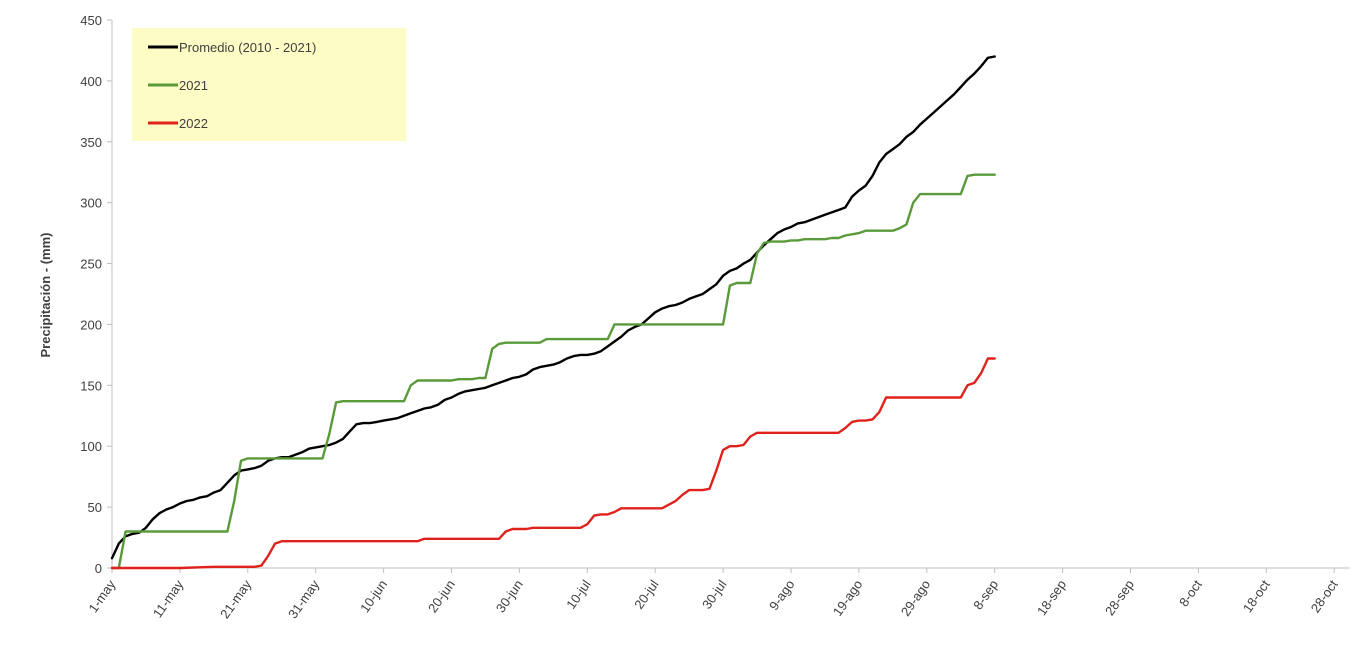  What do you see at coordinates (1324, 596) in the screenshot?
I see `x-tick-label: 28-oct` at bounding box center [1324, 596].